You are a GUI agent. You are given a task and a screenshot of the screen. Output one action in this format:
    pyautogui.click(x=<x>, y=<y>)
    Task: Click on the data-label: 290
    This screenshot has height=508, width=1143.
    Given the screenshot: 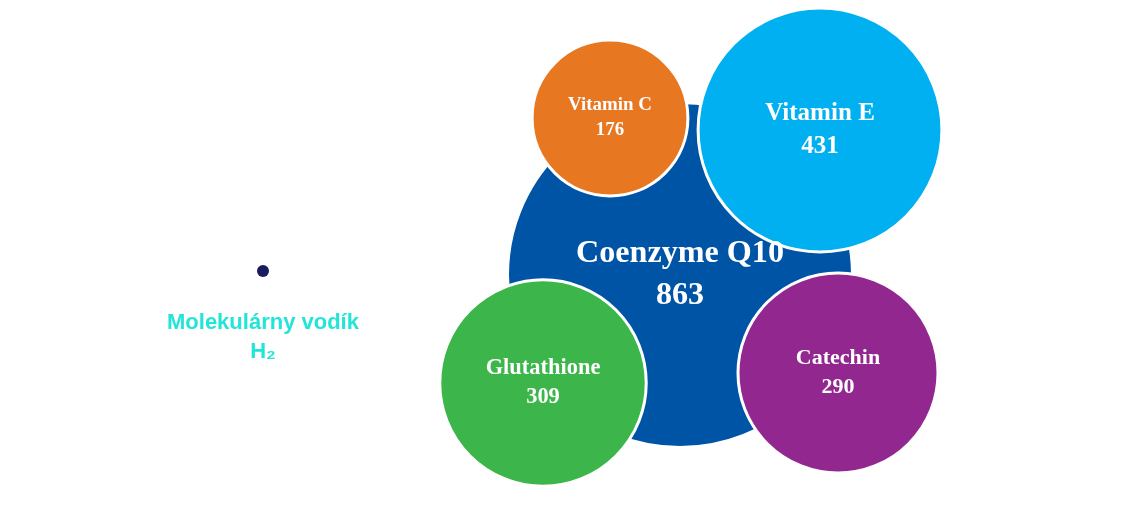 What is the action you would take?
    pyautogui.click(x=838, y=385)
    